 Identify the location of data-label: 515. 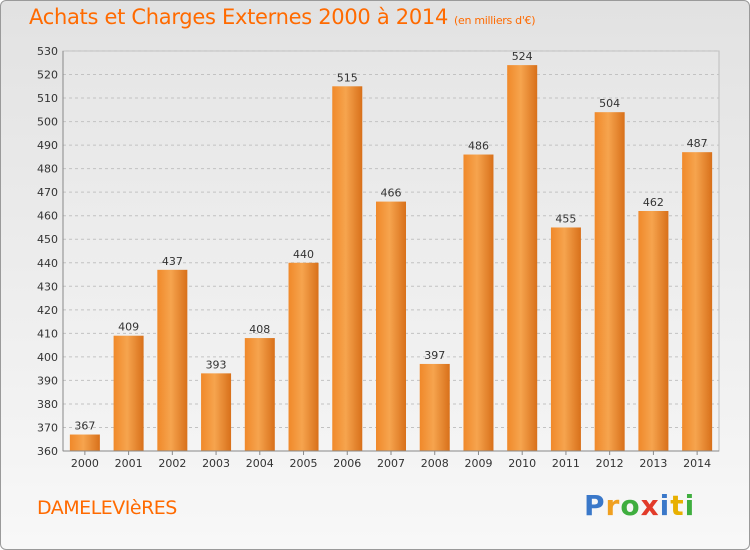
(347, 77).